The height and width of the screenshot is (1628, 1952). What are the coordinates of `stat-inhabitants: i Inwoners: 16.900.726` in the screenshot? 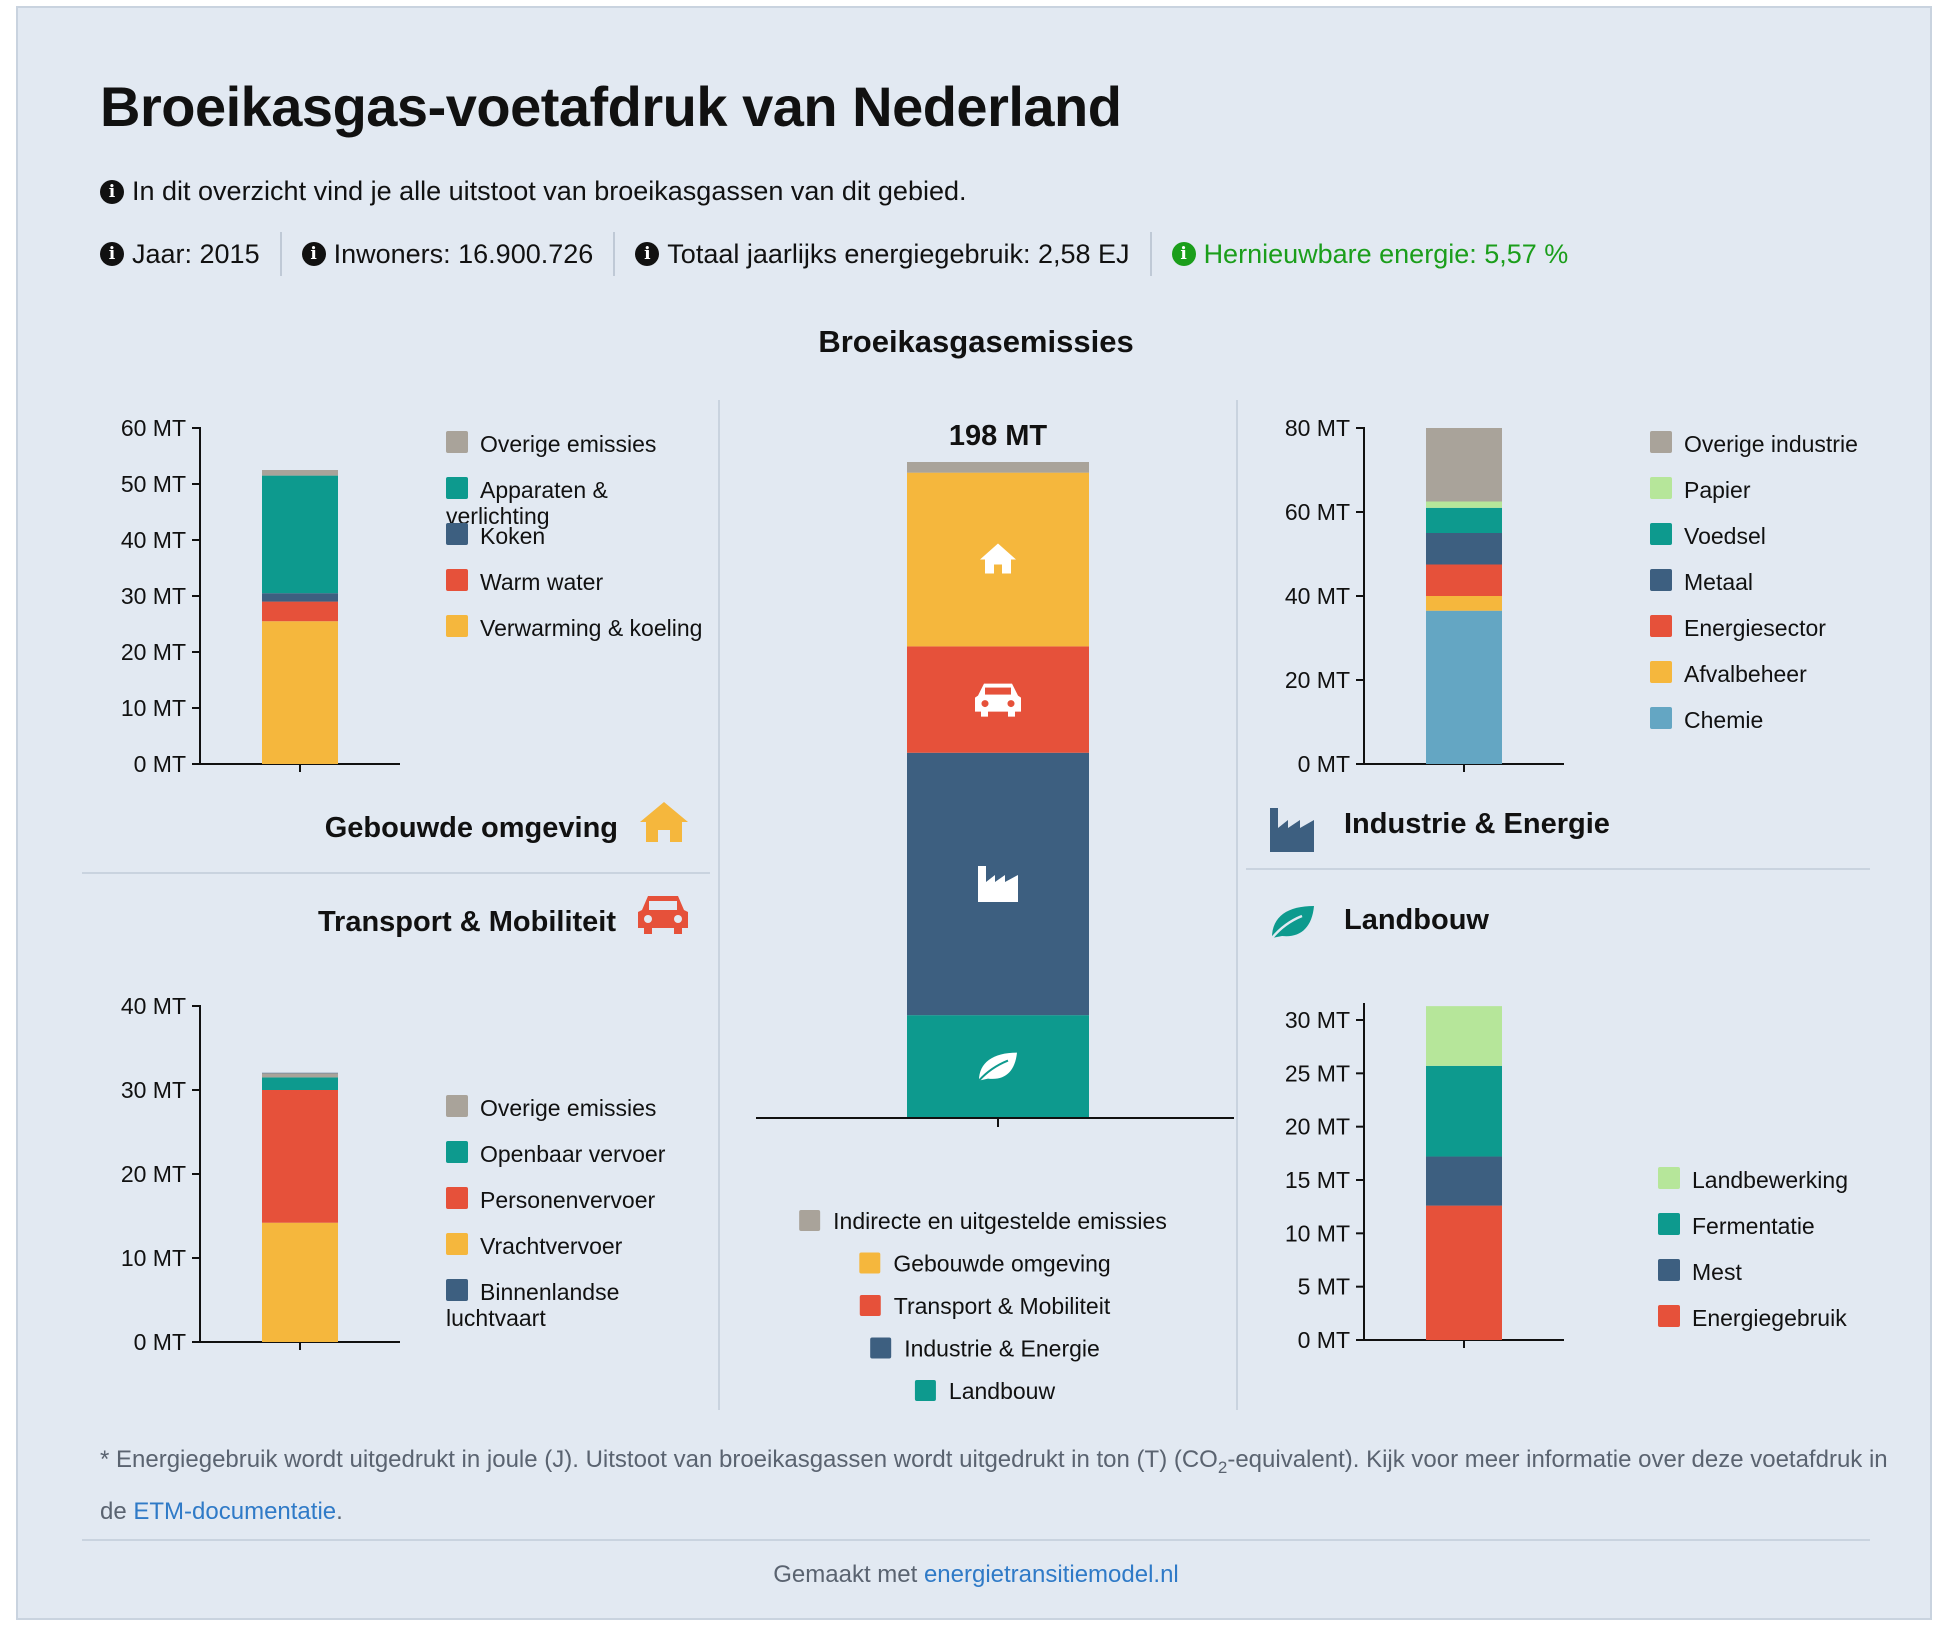 It's located at (449, 254).